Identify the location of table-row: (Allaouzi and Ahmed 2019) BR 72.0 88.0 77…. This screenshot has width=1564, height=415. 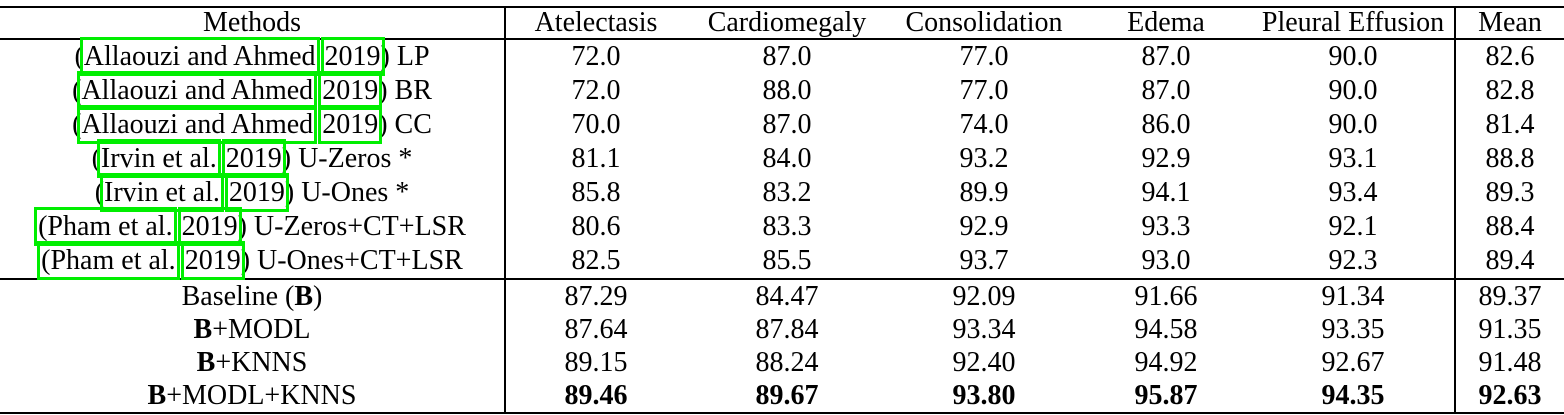
(782, 90).